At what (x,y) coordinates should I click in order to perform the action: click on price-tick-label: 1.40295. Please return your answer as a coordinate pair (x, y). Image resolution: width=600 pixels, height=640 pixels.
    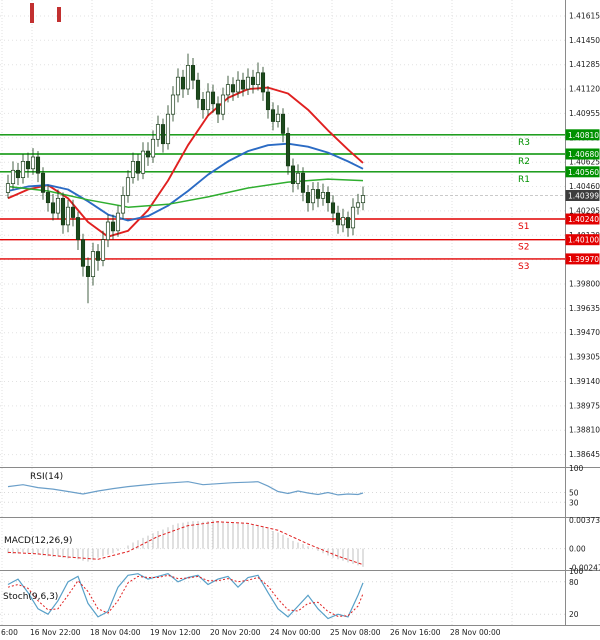
    Looking at the image, I should click on (584, 210).